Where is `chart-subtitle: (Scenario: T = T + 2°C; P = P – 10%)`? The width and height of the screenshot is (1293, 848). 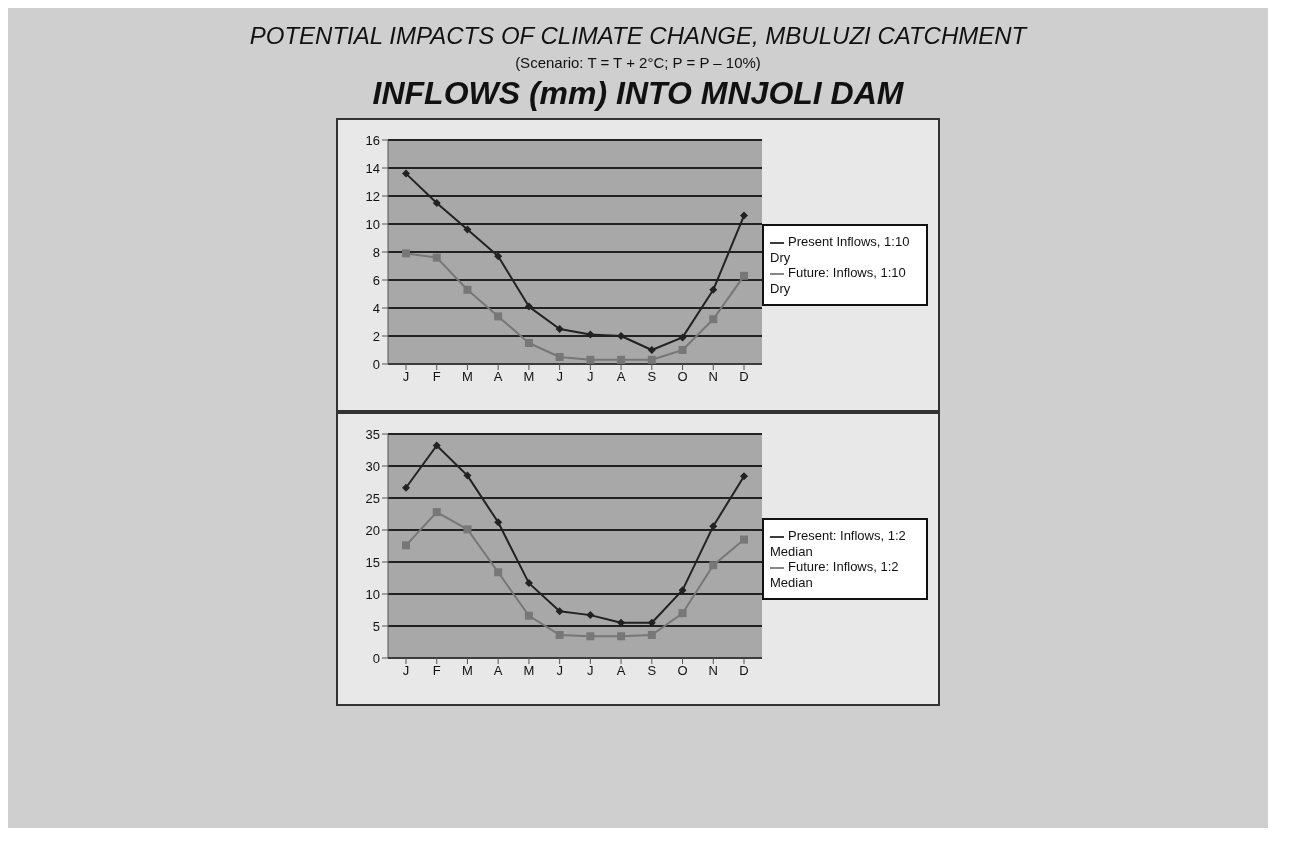
chart-subtitle: (Scenario: T = T + 2°C; P = P – 10%) is located at coordinates (638, 62).